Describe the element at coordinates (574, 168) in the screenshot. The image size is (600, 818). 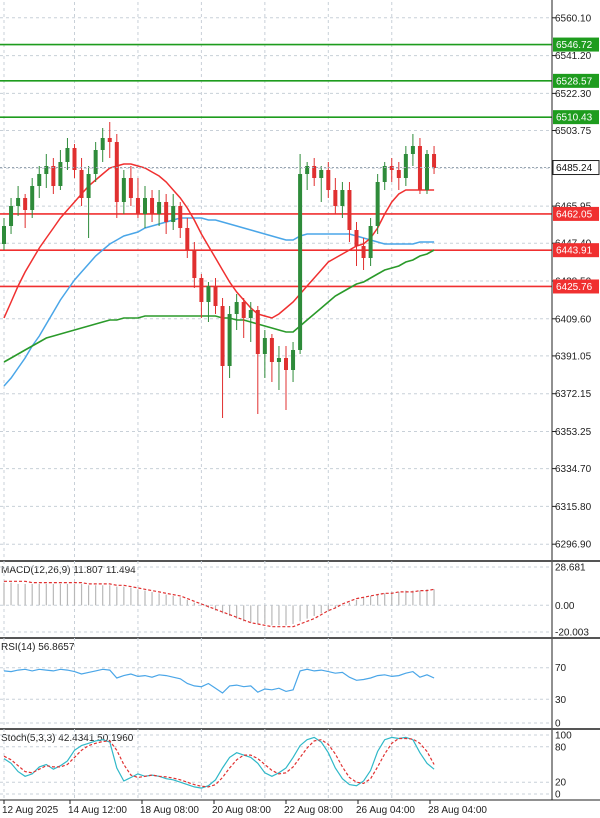
I see `current-price-label: 6485.24` at that location.